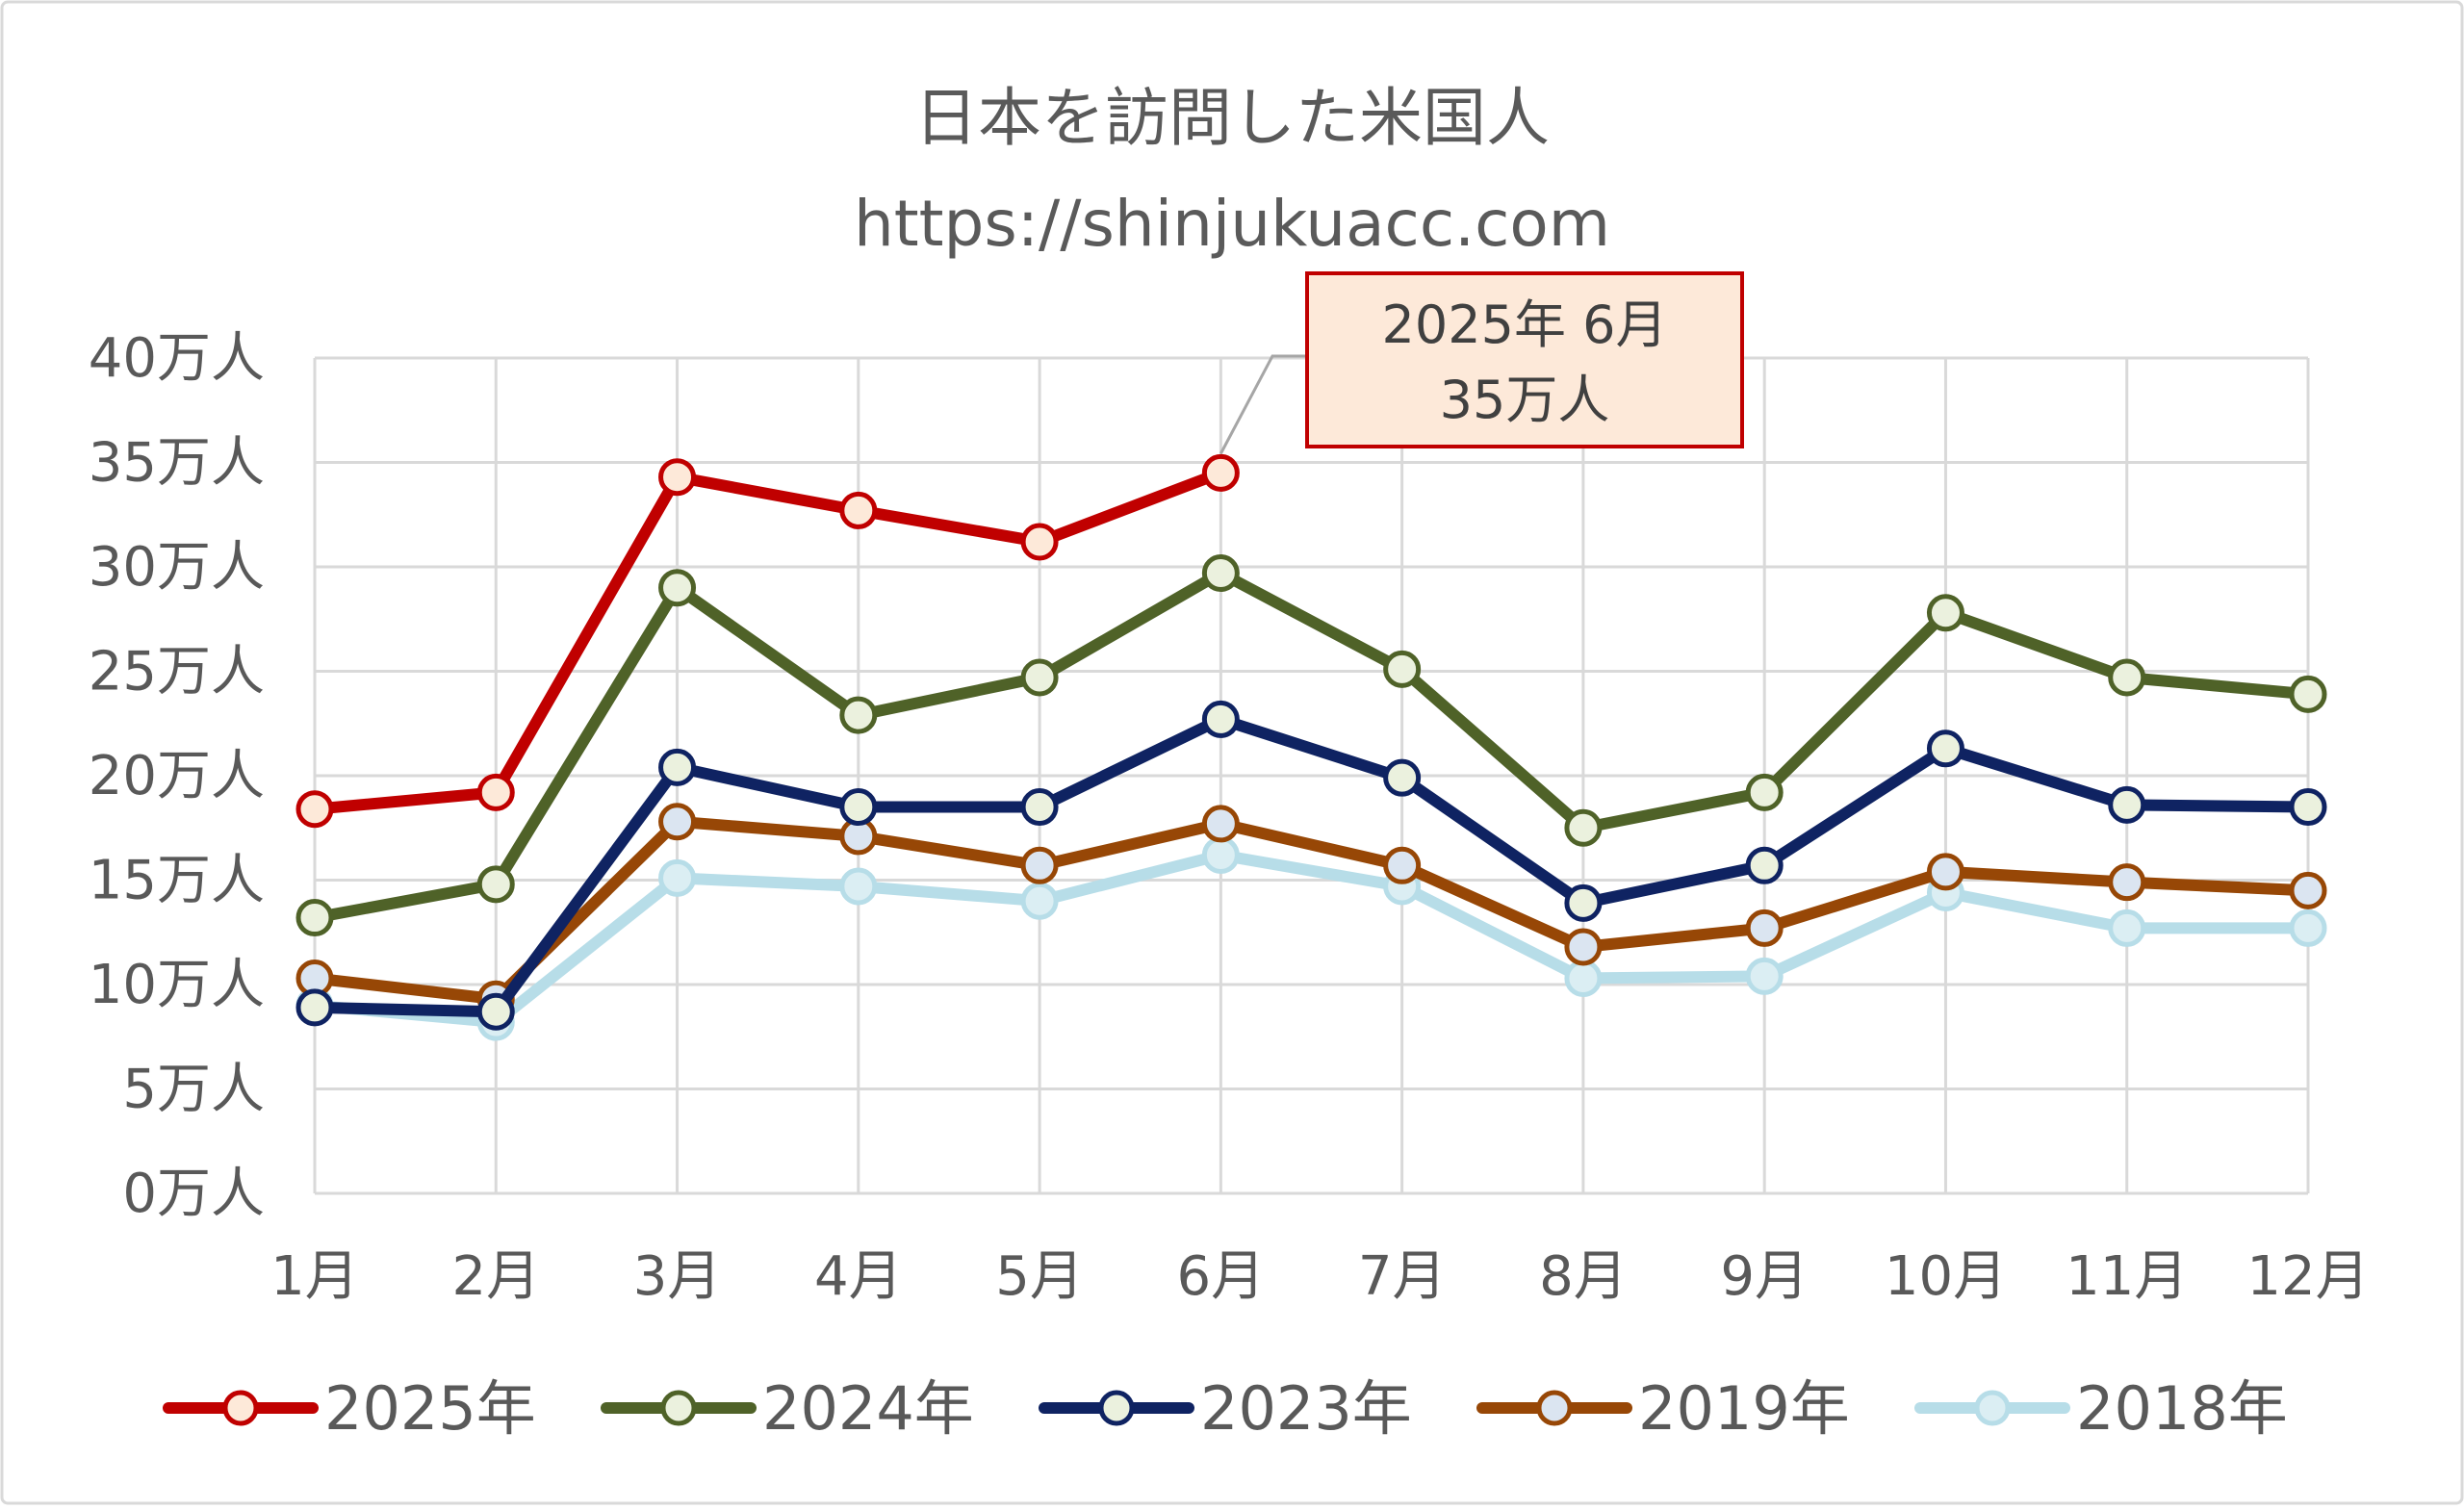  I want to click on x-tick-label: 7月, so click(1402, 1276).